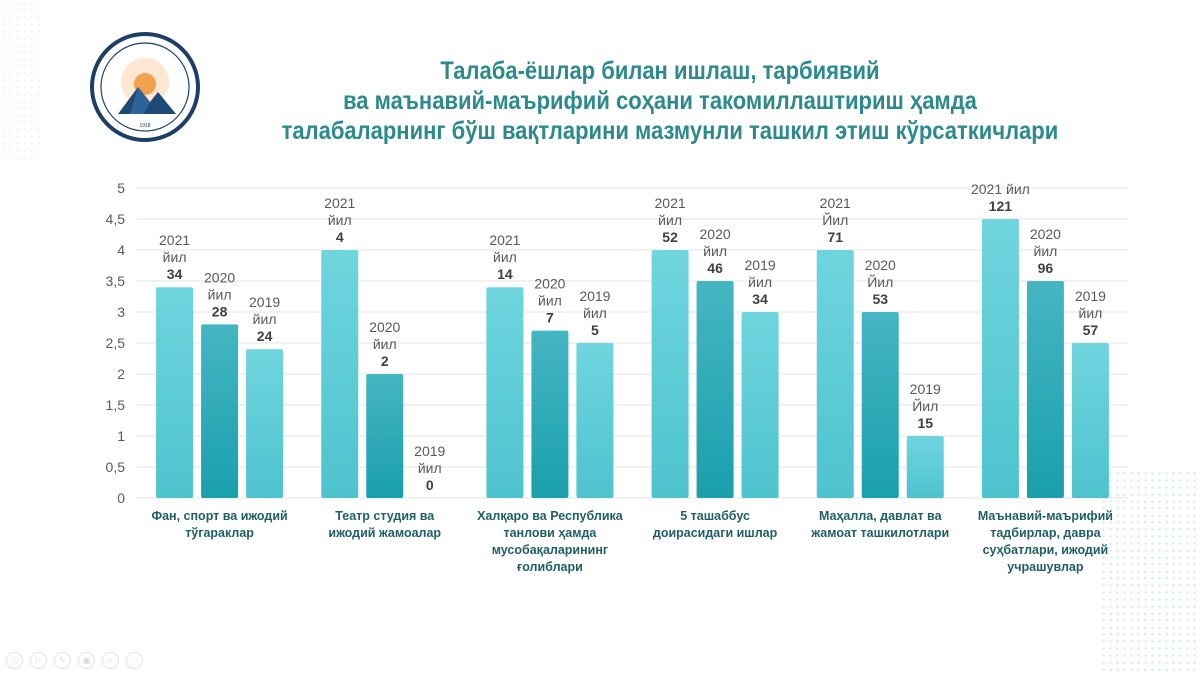  What do you see at coordinates (121, 312) in the screenshot?
I see `y-tick-label: 3` at bounding box center [121, 312].